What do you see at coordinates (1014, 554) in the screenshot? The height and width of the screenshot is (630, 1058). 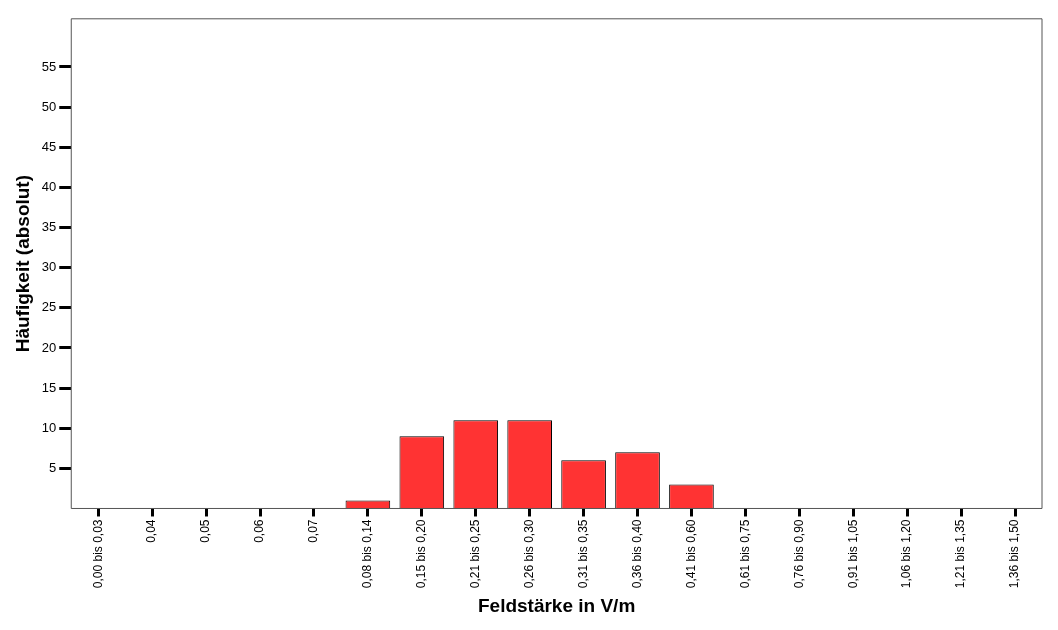 I see `x-tick-label: 1,36 bis 1,50` at bounding box center [1014, 554].